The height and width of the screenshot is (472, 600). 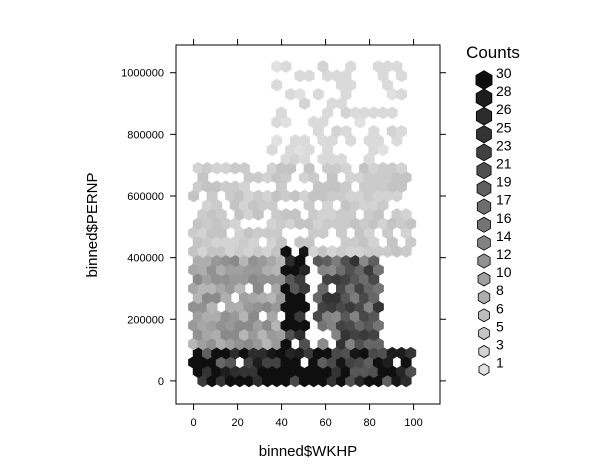 I want to click on legend-label: 25, so click(x=504, y=127).